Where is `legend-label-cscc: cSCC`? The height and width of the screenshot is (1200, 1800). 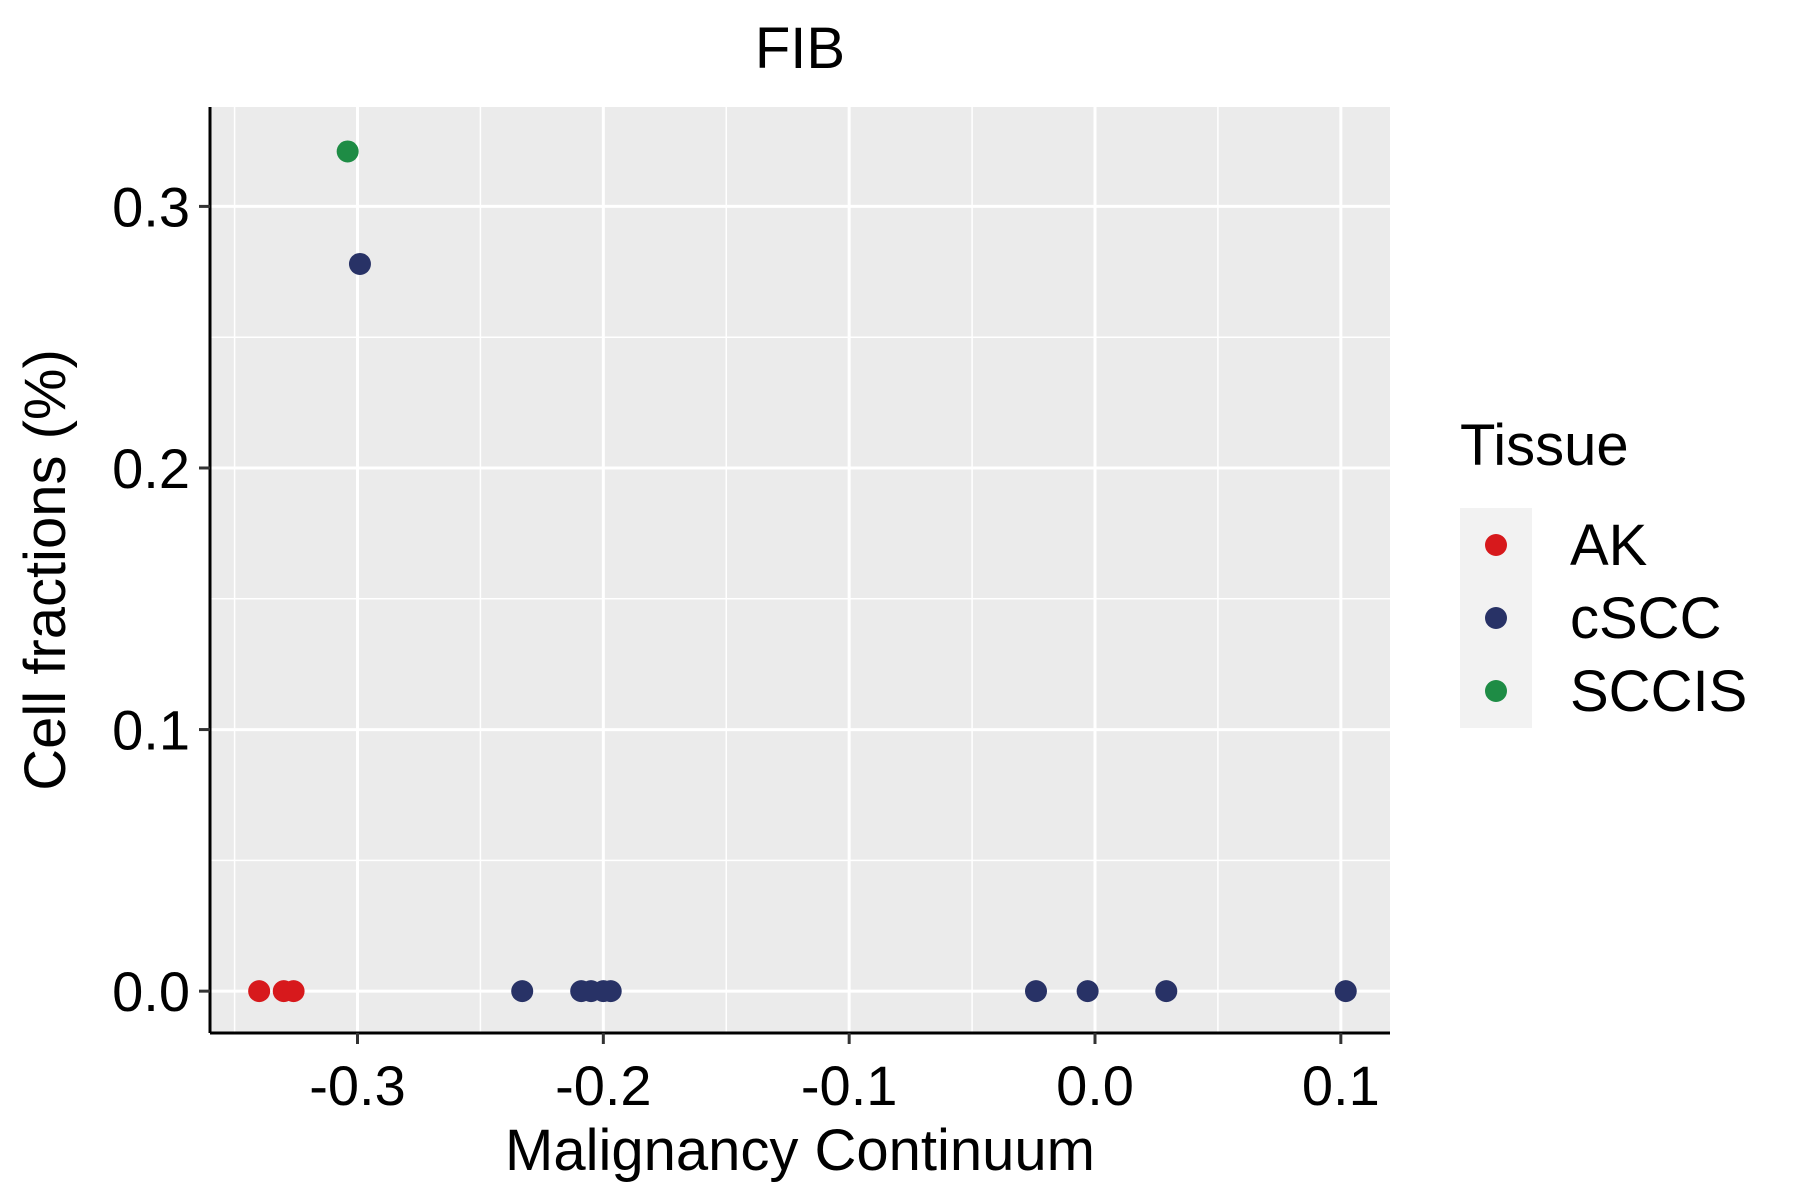
legend-label-cscc: cSCC is located at coordinates (1645, 618).